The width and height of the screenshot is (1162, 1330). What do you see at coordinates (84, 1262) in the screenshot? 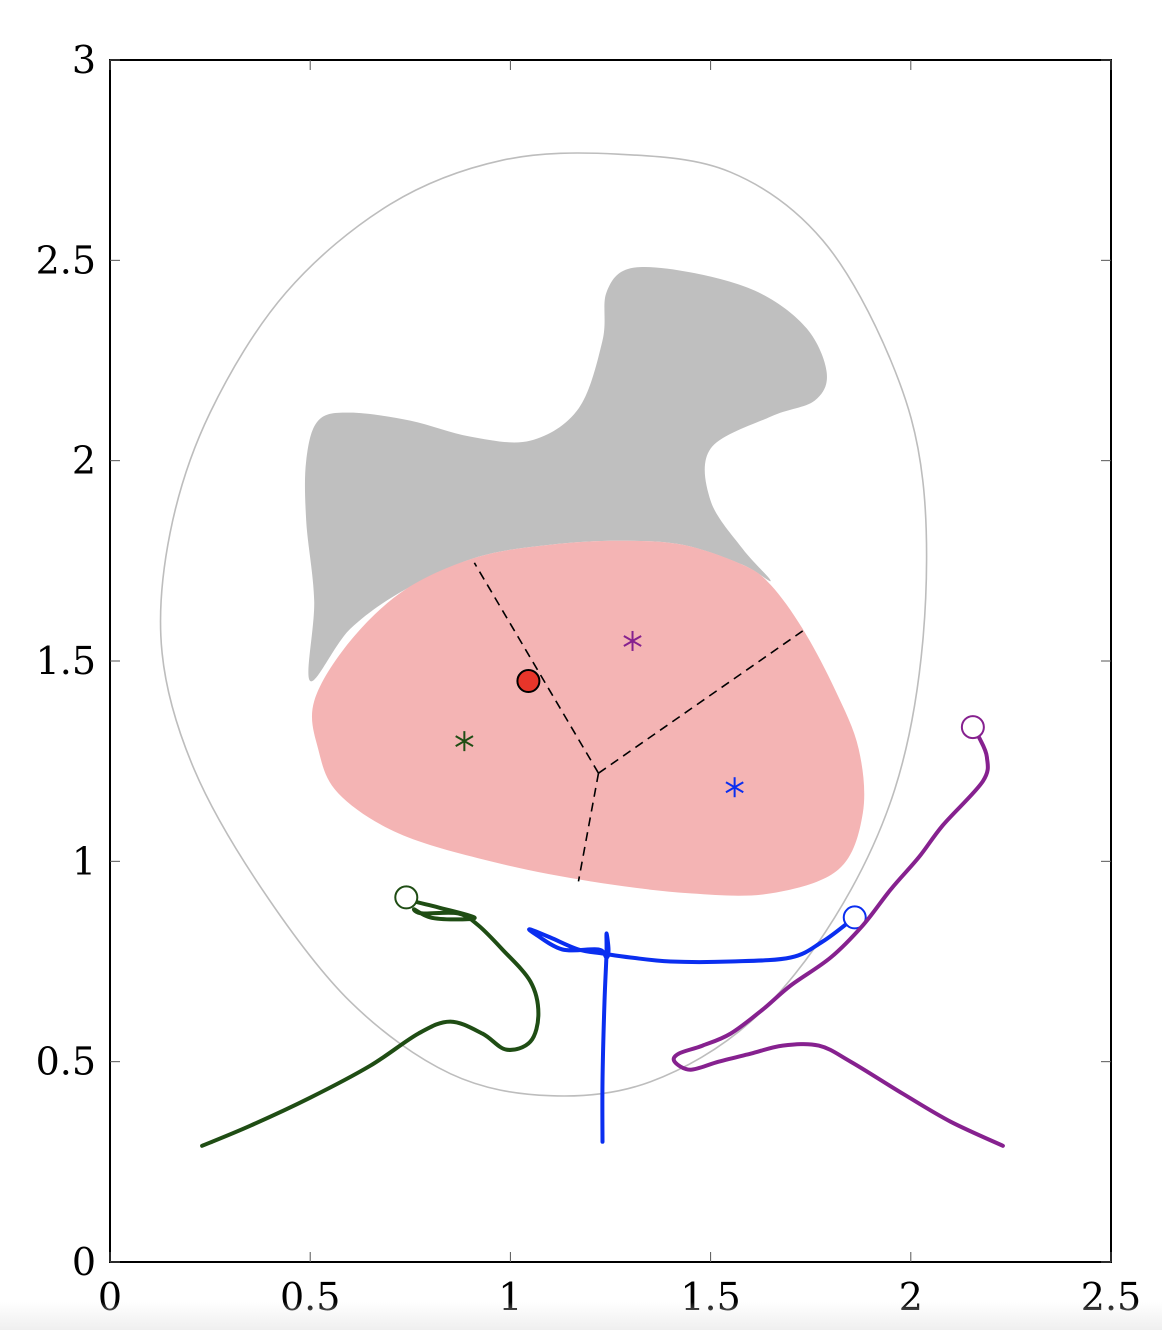
I see `y-tick-label: 0` at bounding box center [84, 1262].